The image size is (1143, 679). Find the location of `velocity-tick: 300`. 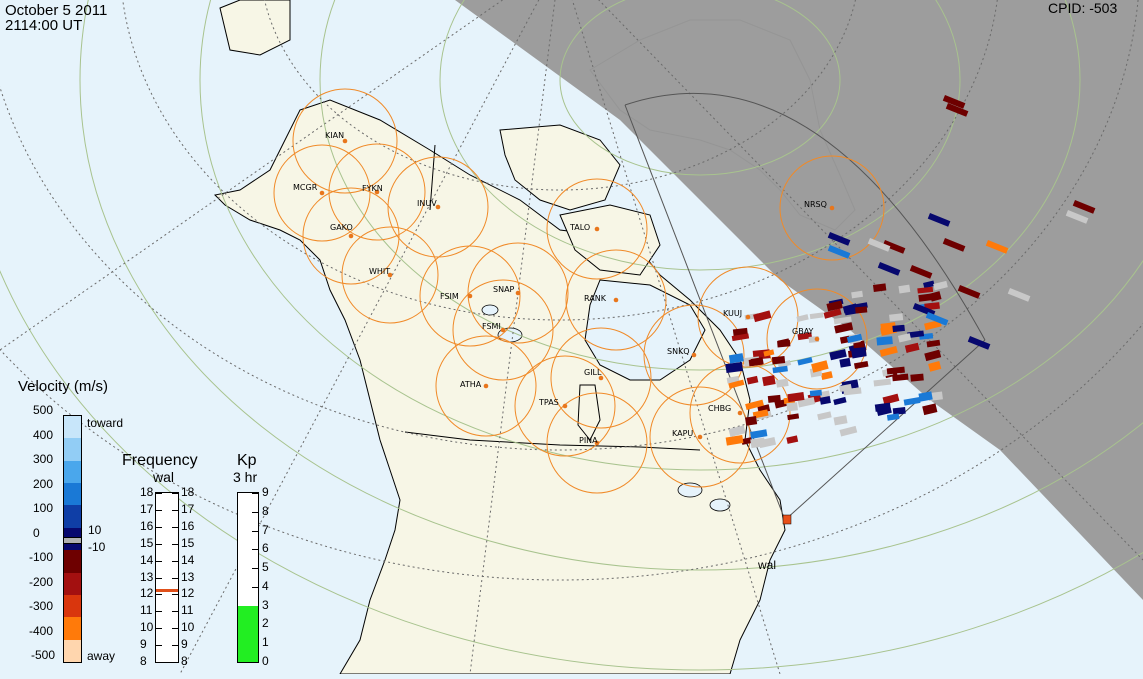

velocity-tick: 300 is located at coordinates (43, 459).